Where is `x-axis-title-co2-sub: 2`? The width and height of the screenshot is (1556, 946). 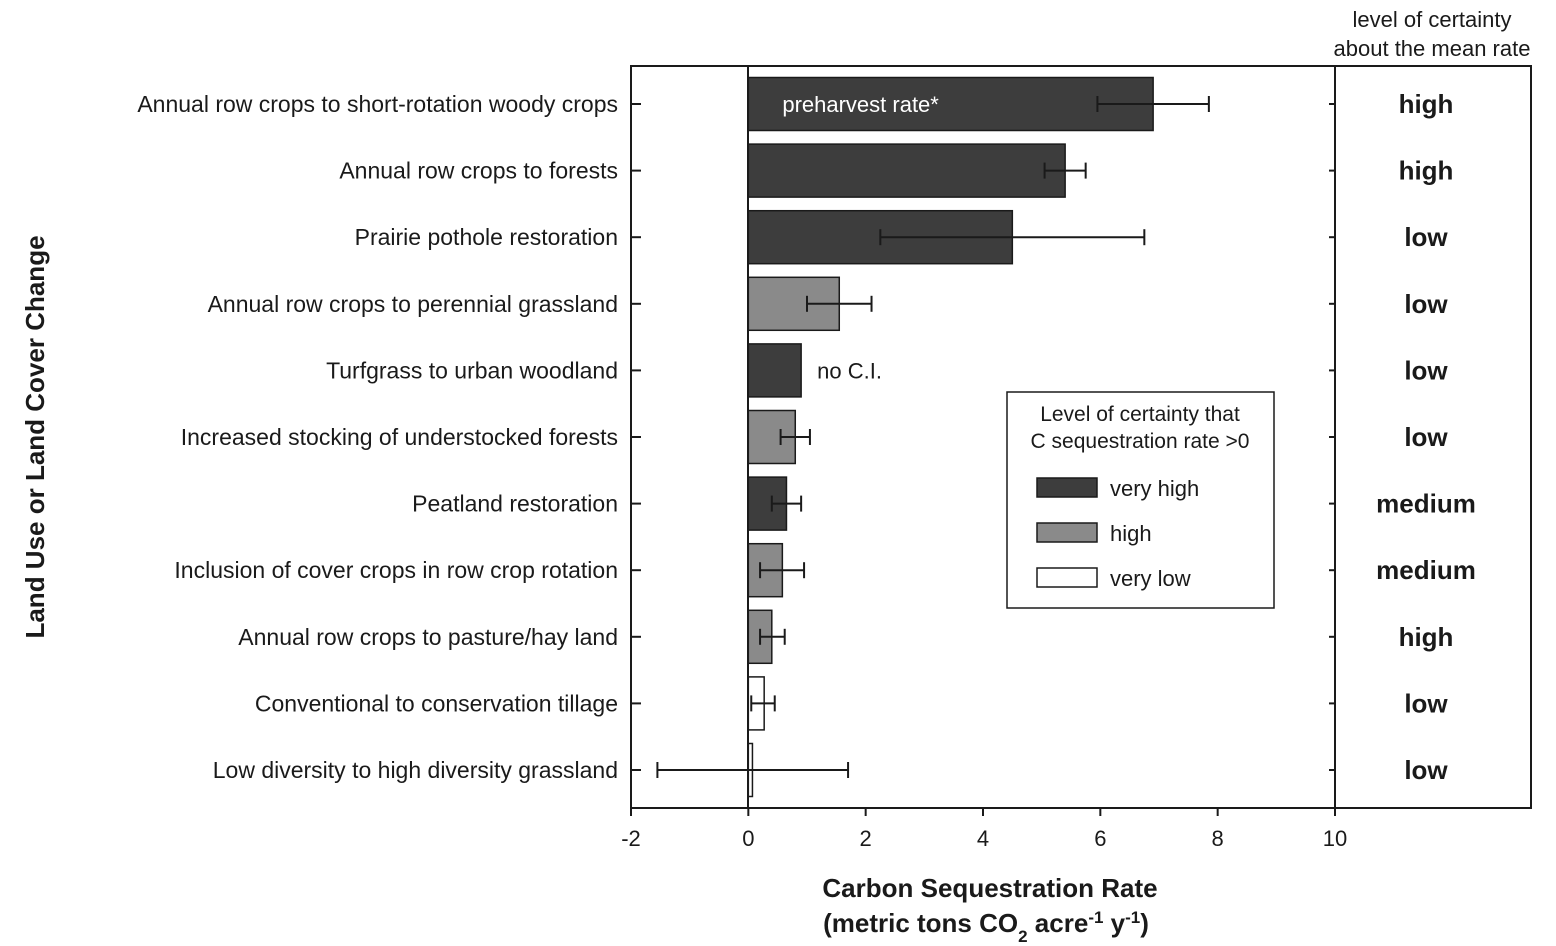 x-axis-title-co2-sub: 2 is located at coordinates (1022, 936).